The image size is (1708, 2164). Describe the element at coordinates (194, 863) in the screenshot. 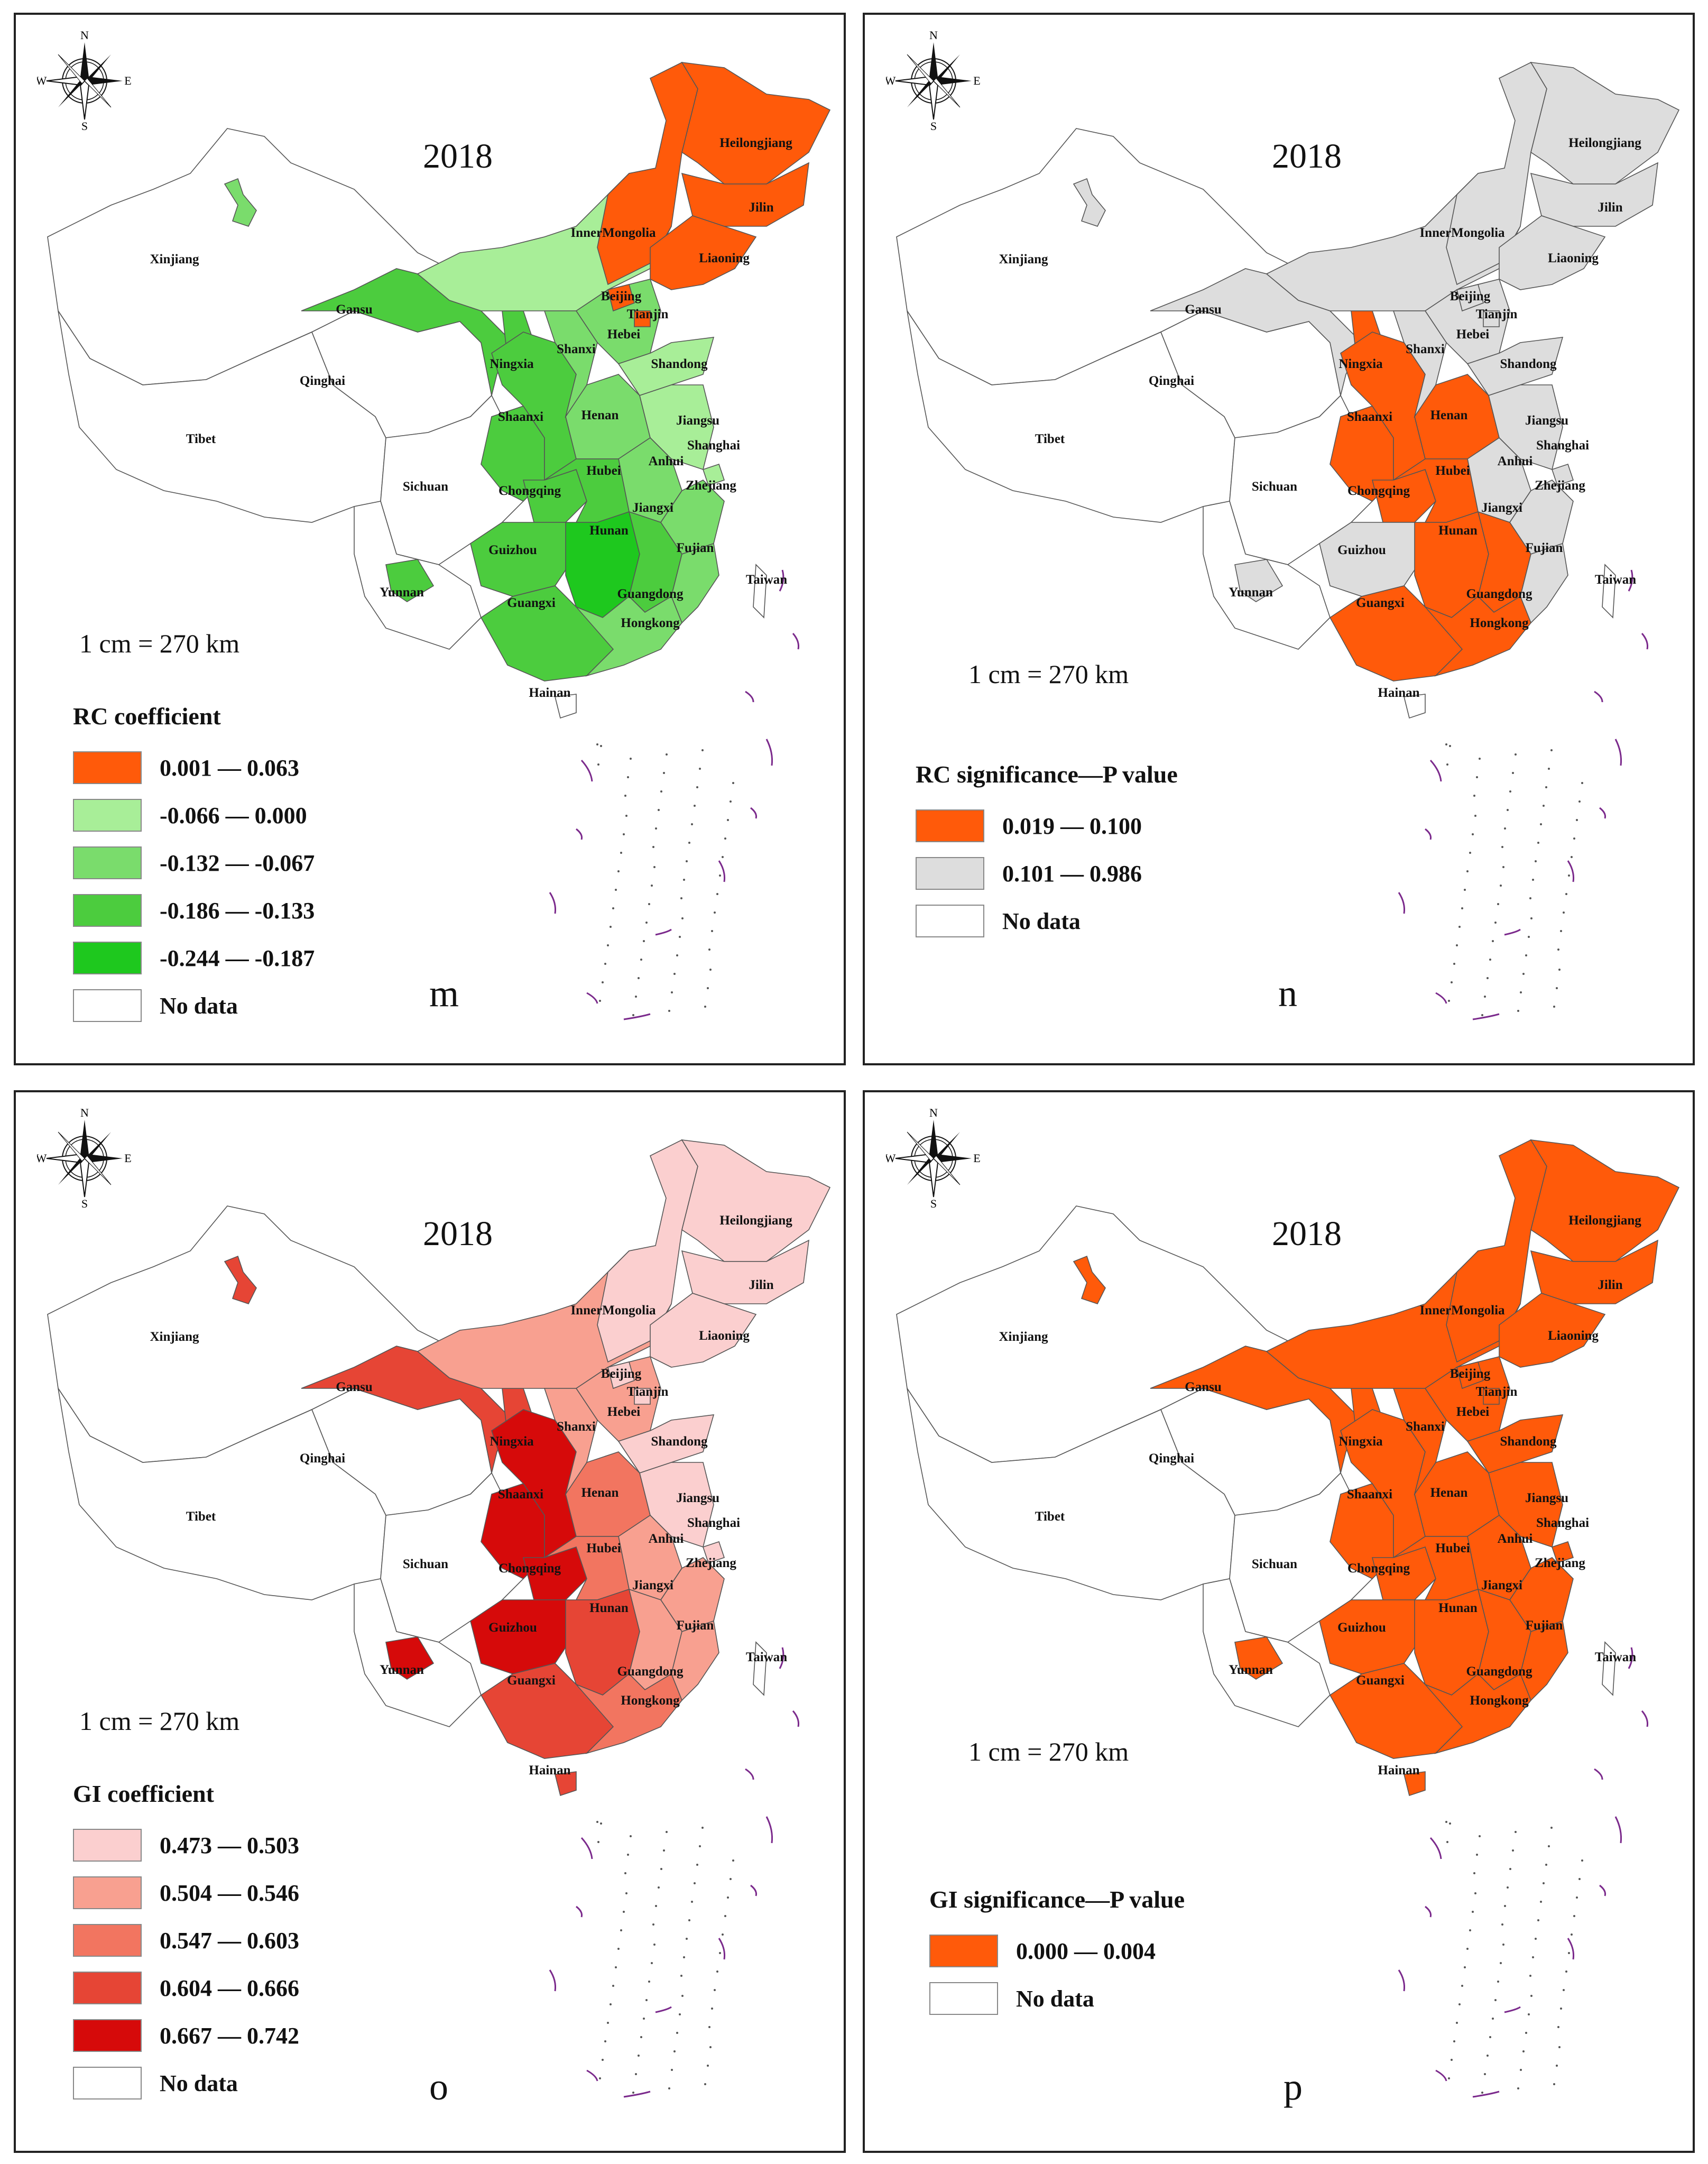

I see `legend-item: -0.132 — -0.067` at that location.